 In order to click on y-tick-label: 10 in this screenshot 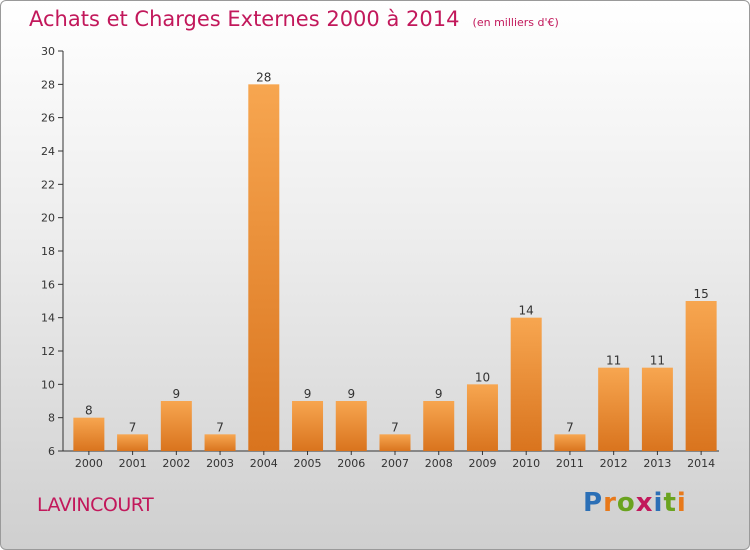, I will do `click(48, 384)`.